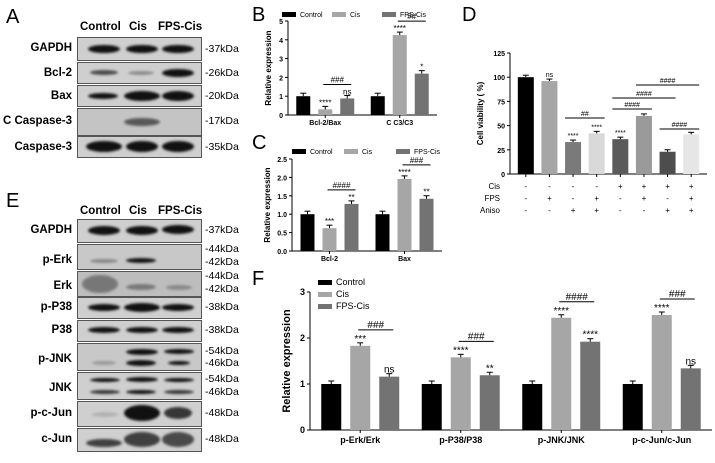  Describe the element at coordinates (501, 127) in the screenshot. I see `svg-text: 50` at that location.